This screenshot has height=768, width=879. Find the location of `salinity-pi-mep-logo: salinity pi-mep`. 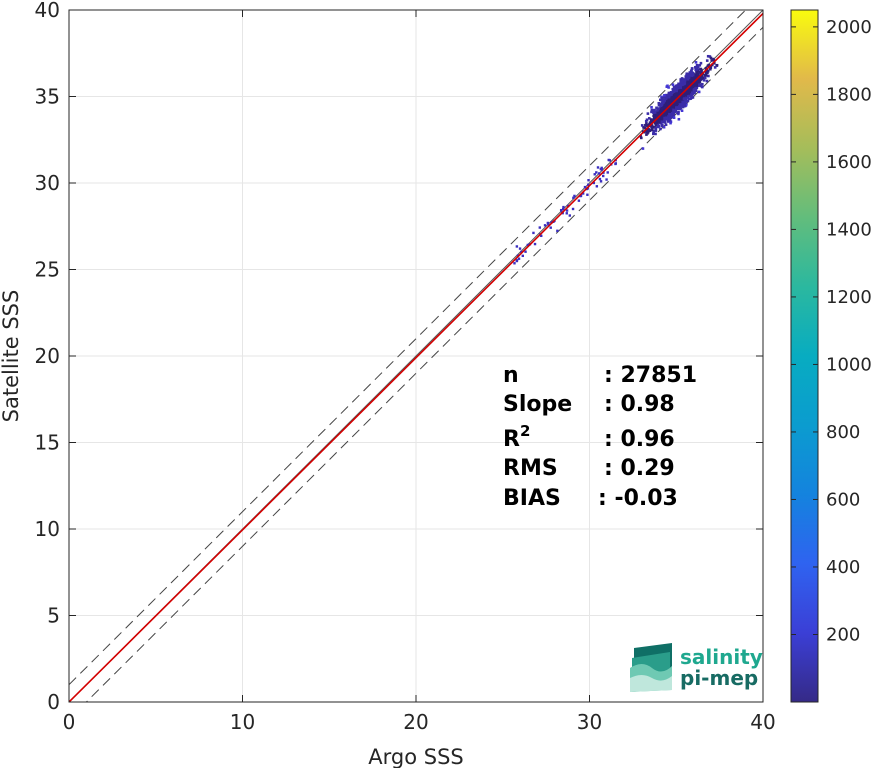

salinity-pi-mep-logo: salinity pi-mep is located at coordinates (696, 667).